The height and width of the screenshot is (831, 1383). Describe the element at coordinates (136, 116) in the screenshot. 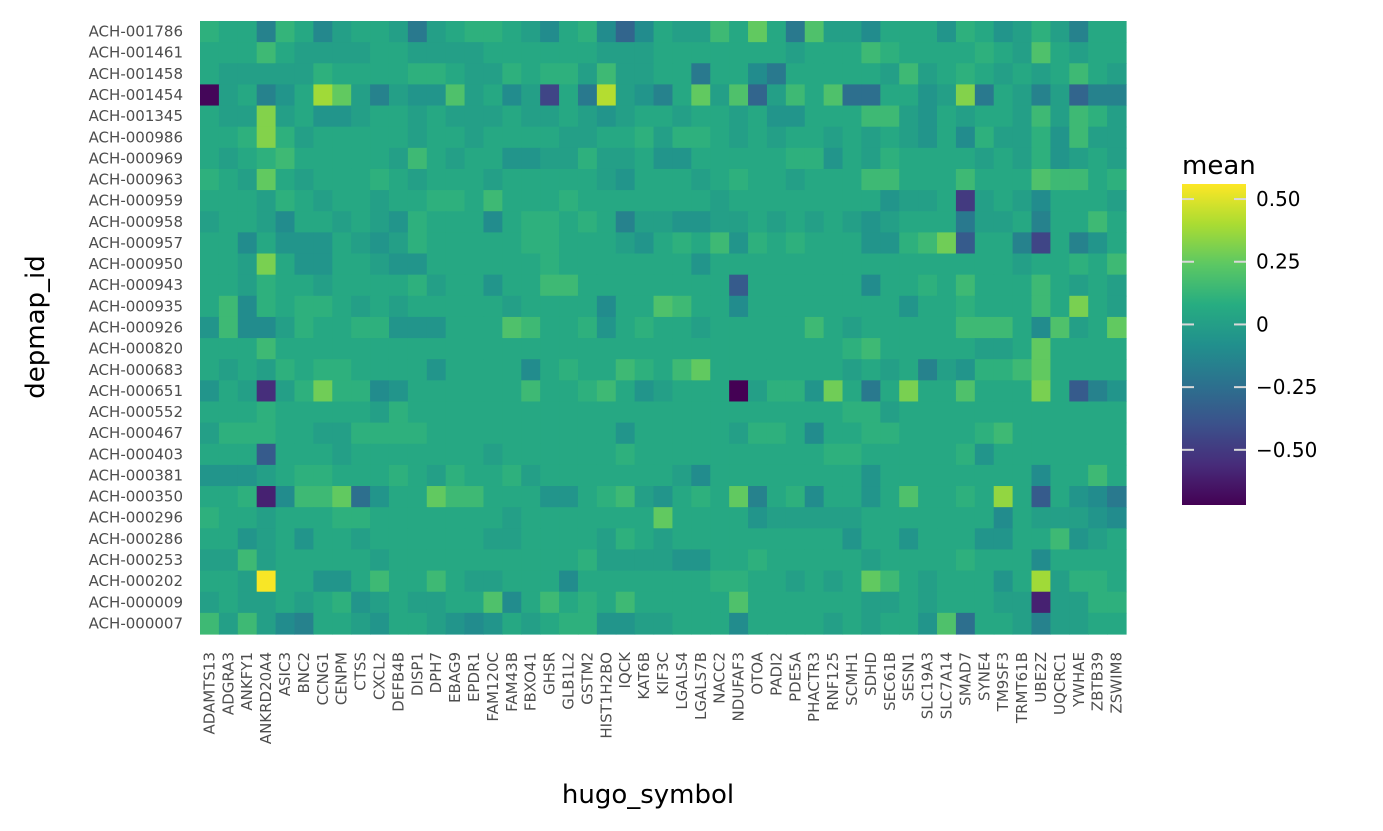

I see `y-tick-label: ACH-001345` at that location.